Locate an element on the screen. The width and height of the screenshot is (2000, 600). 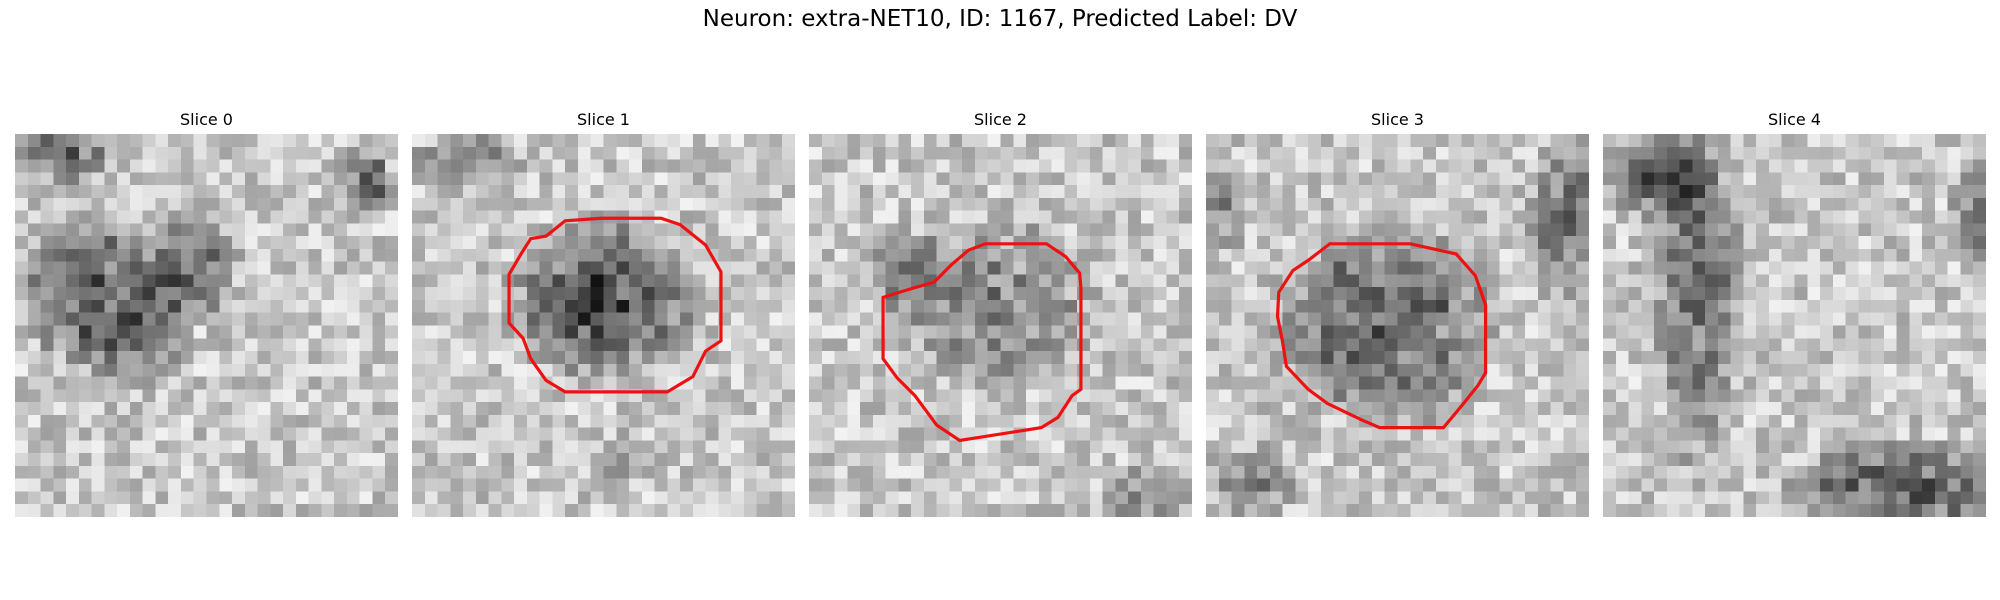
slice-panel-4: Slice 4 is located at coordinates (1794, 312).